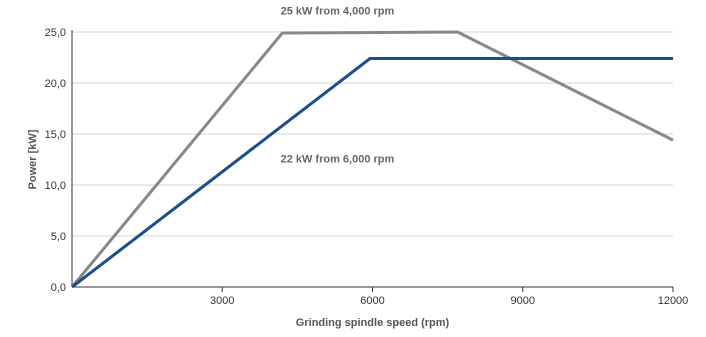 This screenshot has width=706, height=337. Describe the element at coordinates (373, 323) in the screenshot. I see `x-axis-title: Grinding spindle speed (rpm)` at that location.